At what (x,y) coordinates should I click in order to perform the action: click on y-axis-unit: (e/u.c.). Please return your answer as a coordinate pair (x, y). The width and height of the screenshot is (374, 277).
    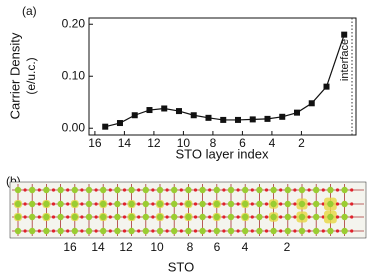
    Looking at the image, I should click on (31, 75).